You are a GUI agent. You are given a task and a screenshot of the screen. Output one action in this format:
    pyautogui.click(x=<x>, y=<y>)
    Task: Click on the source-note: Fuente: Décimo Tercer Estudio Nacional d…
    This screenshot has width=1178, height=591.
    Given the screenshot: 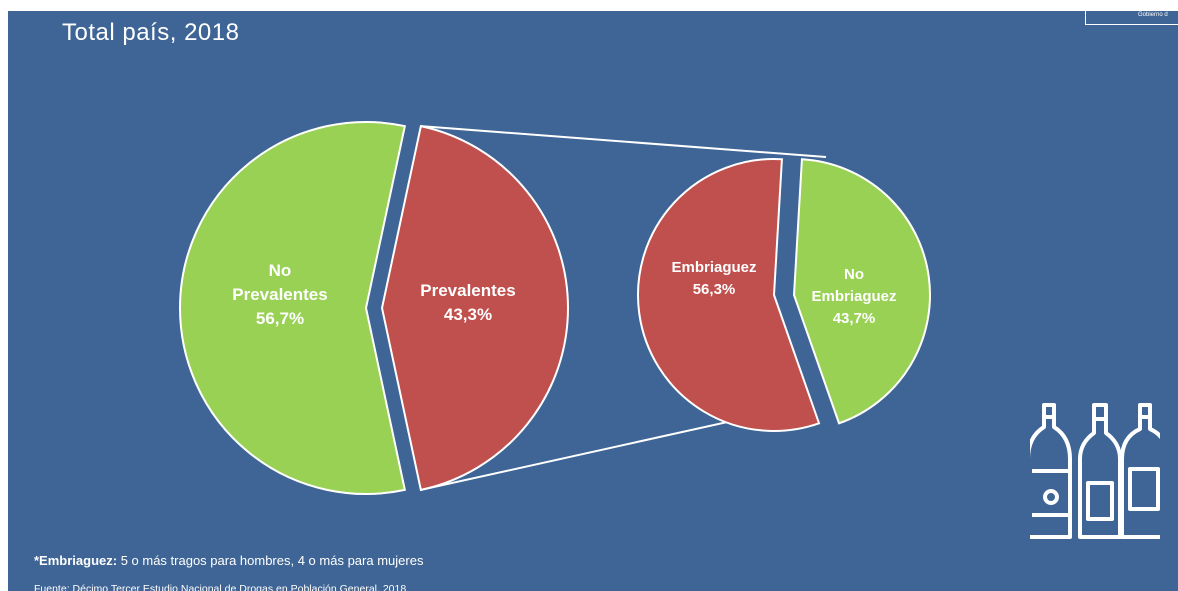 What is the action you would take?
    pyautogui.click(x=220, y=587)
    